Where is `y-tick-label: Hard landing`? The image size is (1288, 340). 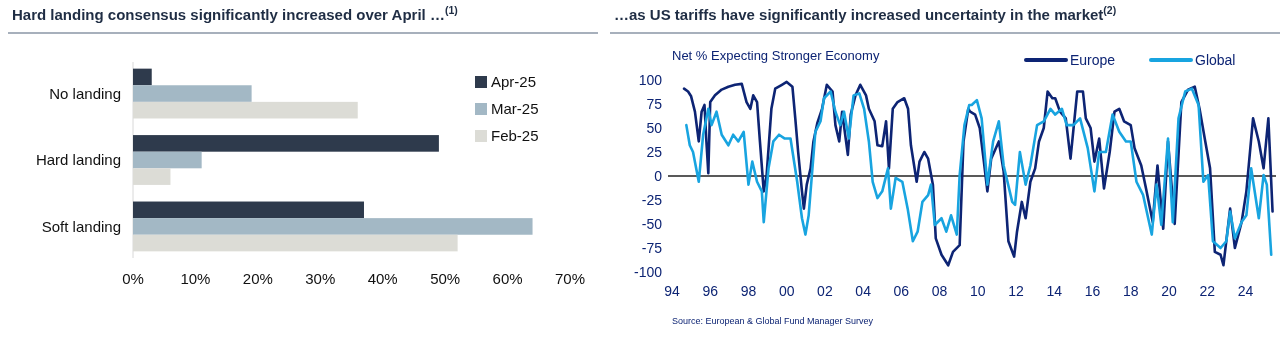 y-tick-label: Hard landing is located at coordinates (78, 160).